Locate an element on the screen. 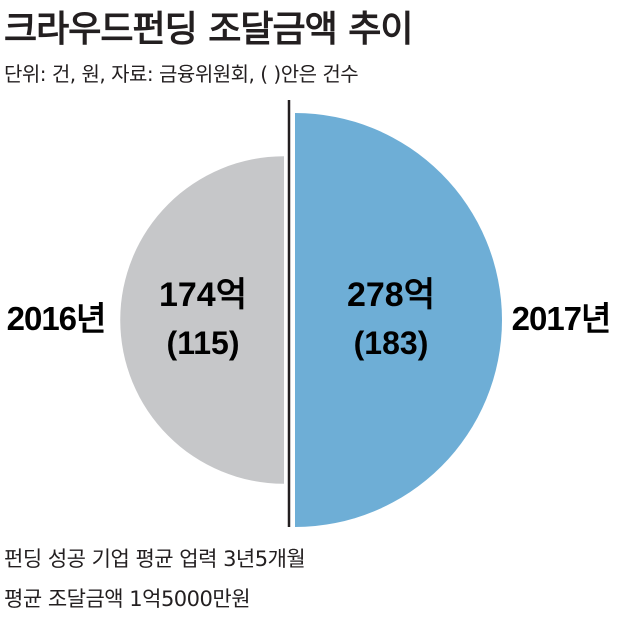 The image size is (620, 620). amount-label-2016: 174억 is located at coordinates (203, 295).